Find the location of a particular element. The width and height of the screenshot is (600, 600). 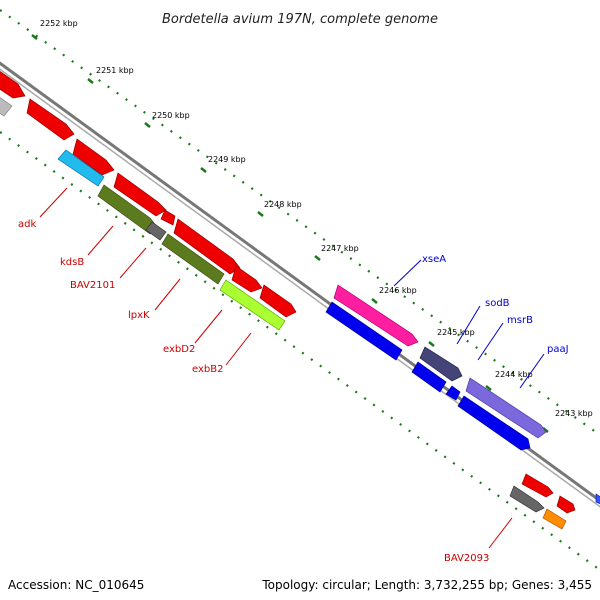

gene-label: sodB is located at coordinates (497, 303).